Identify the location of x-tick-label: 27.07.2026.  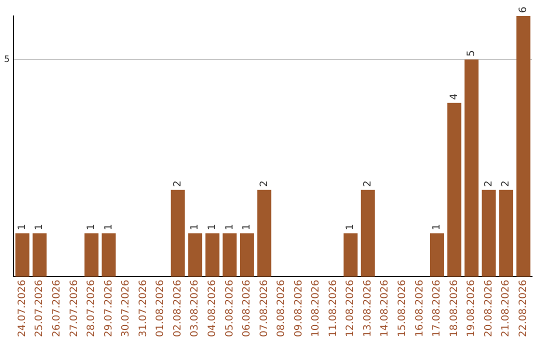
(74, 309).